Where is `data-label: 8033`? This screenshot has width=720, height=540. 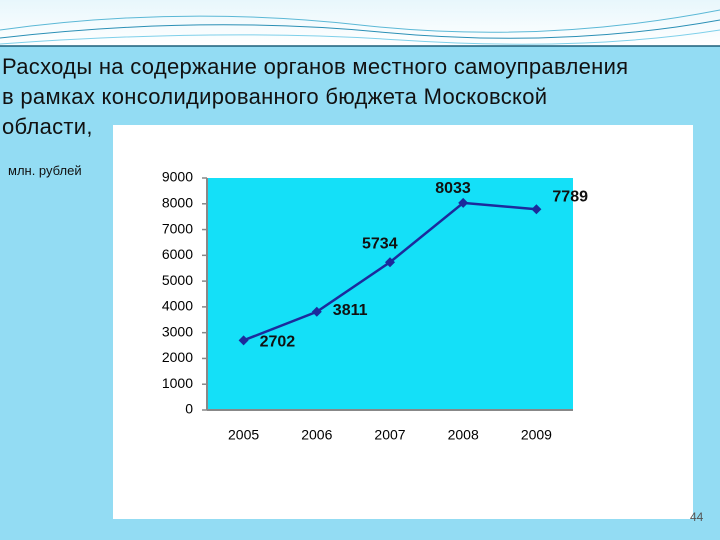 data-label: 8033 is located at coordinates (453, 188).